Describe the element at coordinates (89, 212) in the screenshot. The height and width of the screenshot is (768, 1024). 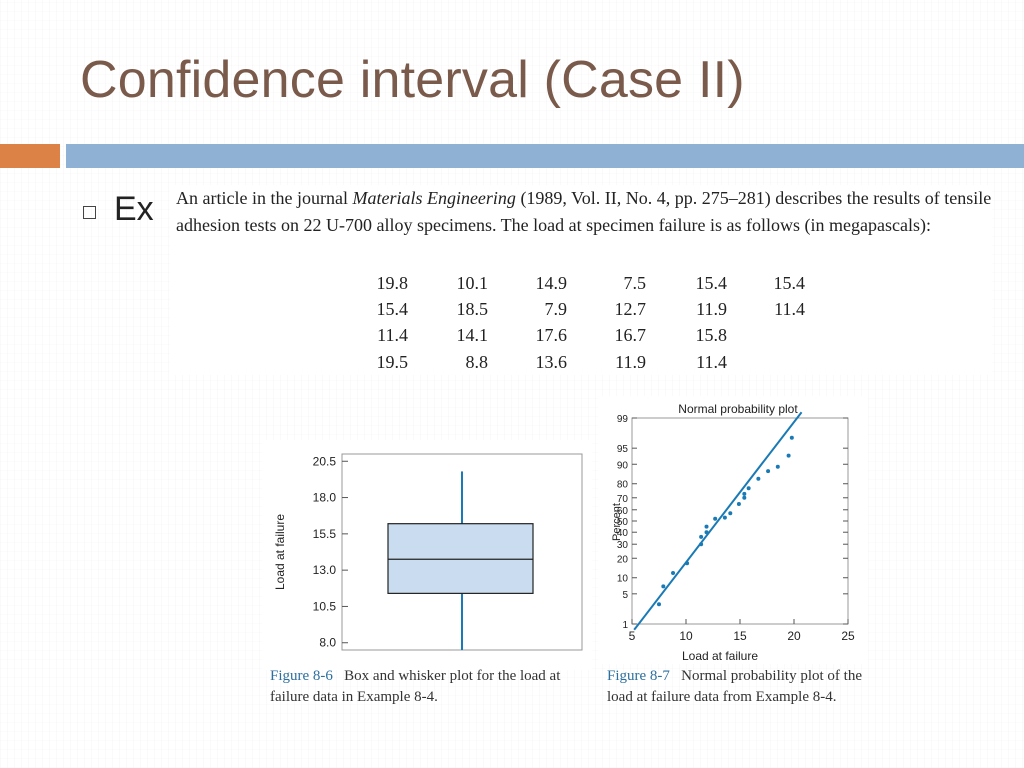
I see `bullet-square-icon` at that location.